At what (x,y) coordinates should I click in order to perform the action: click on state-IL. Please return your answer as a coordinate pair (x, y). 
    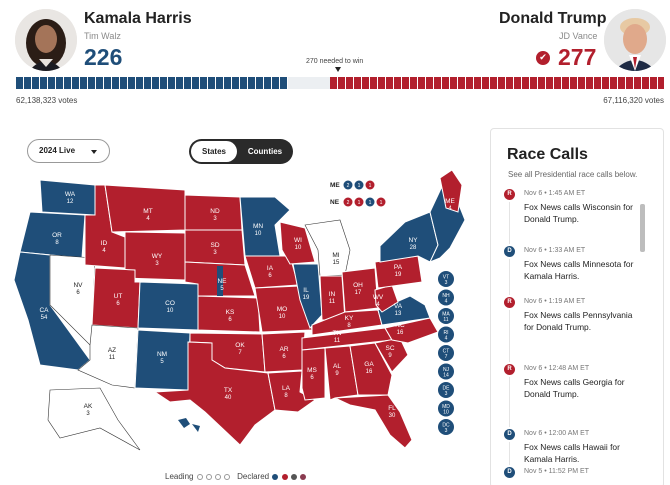
    Looking at the image, I should click on (307, 296).